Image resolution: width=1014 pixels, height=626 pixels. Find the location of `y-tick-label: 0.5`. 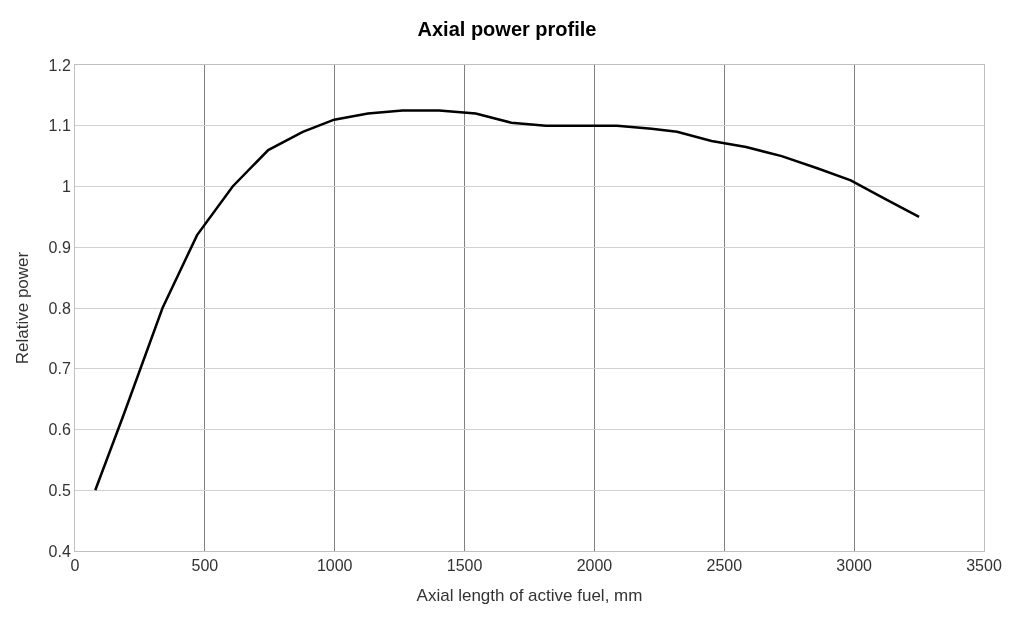

y-tick-label: 0.5 is located at coordinates (59, 490).